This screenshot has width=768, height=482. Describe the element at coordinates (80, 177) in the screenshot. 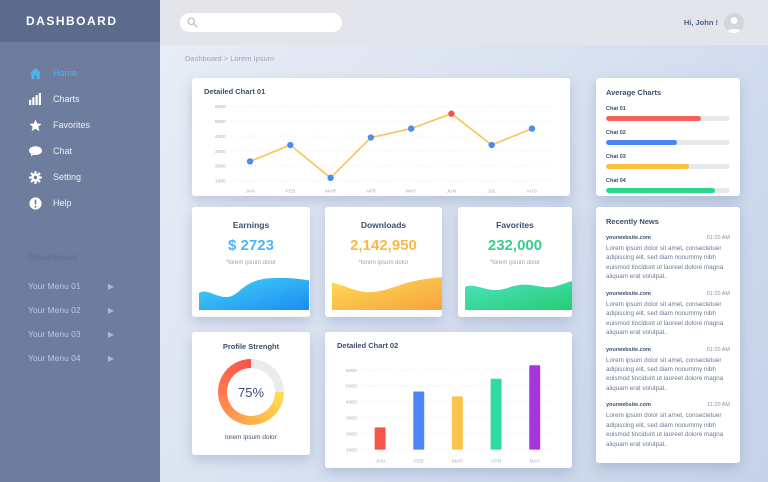

I see `sidebar-item-setting: Setting` at that location.